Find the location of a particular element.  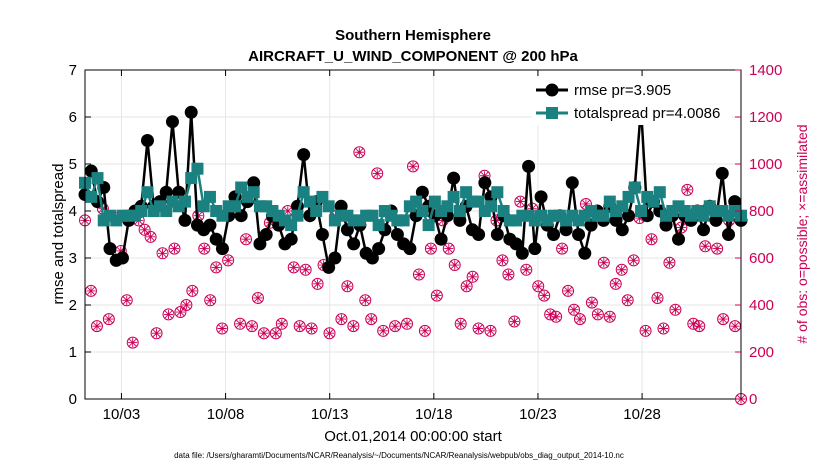

y2-tick-label-4: 800 is located at coordinates (761, 211).